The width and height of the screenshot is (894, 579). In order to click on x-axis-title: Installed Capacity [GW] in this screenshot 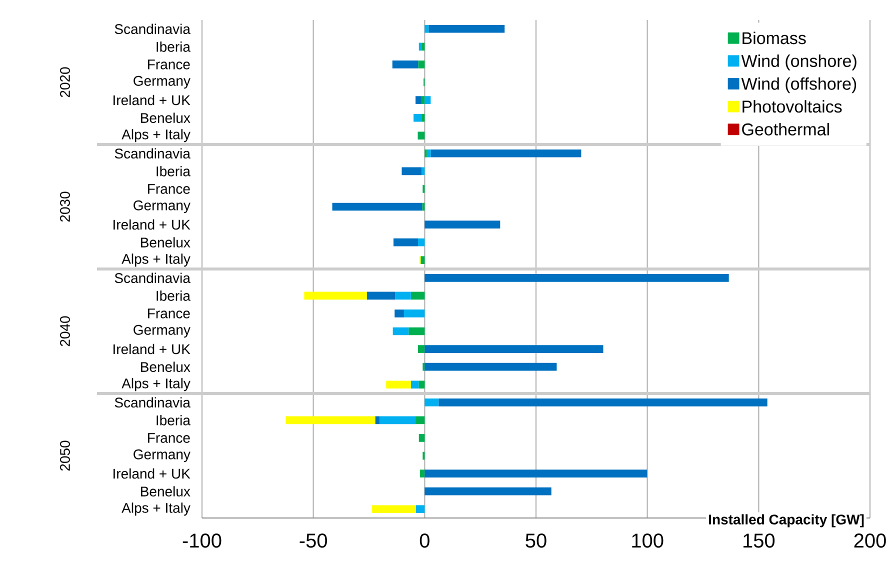, I will do `click(786, 521)`.